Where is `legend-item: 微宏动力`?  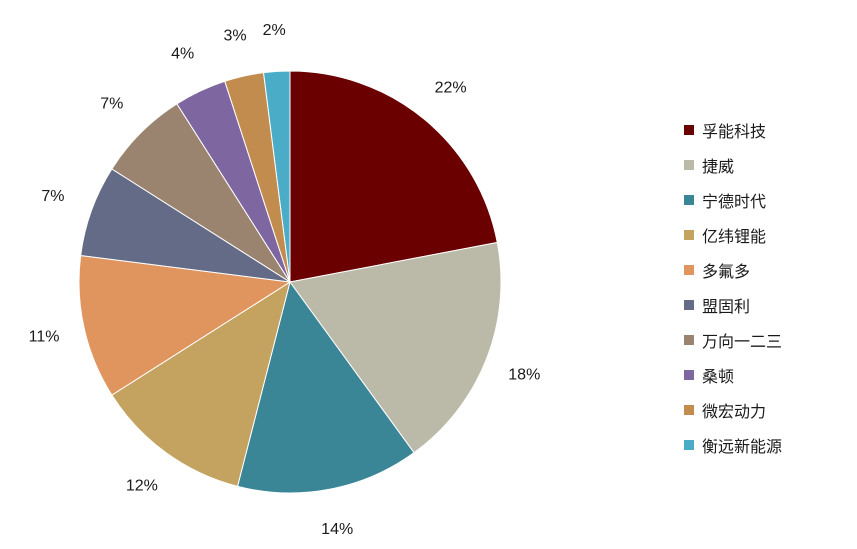
legend-item: 微宏动力 is located at coordinates (733, 409).